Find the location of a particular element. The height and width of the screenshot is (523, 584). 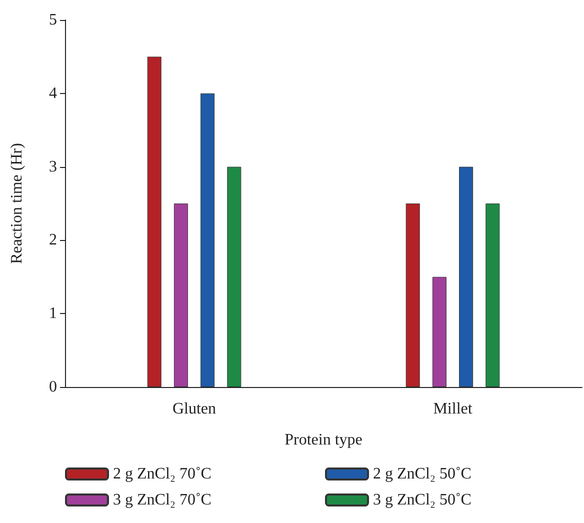

legend-label: 2 g ZnCl₂ 50˚C is located at coordinates (422, 474).